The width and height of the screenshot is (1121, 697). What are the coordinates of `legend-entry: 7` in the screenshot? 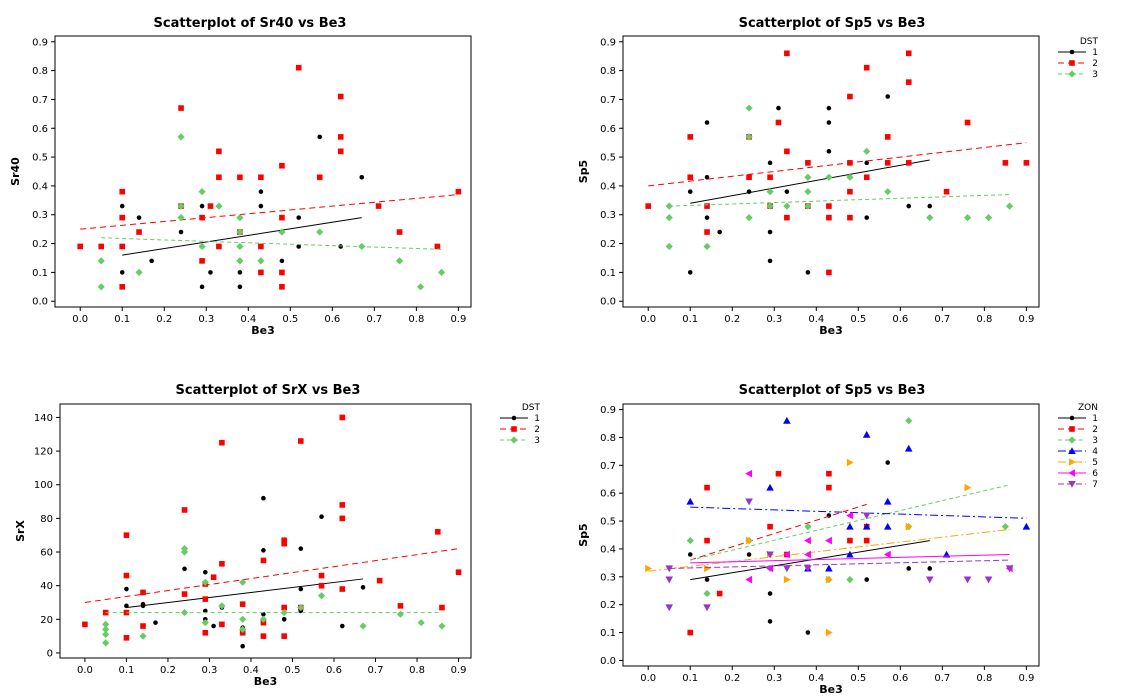 It's located at (1095, 485).